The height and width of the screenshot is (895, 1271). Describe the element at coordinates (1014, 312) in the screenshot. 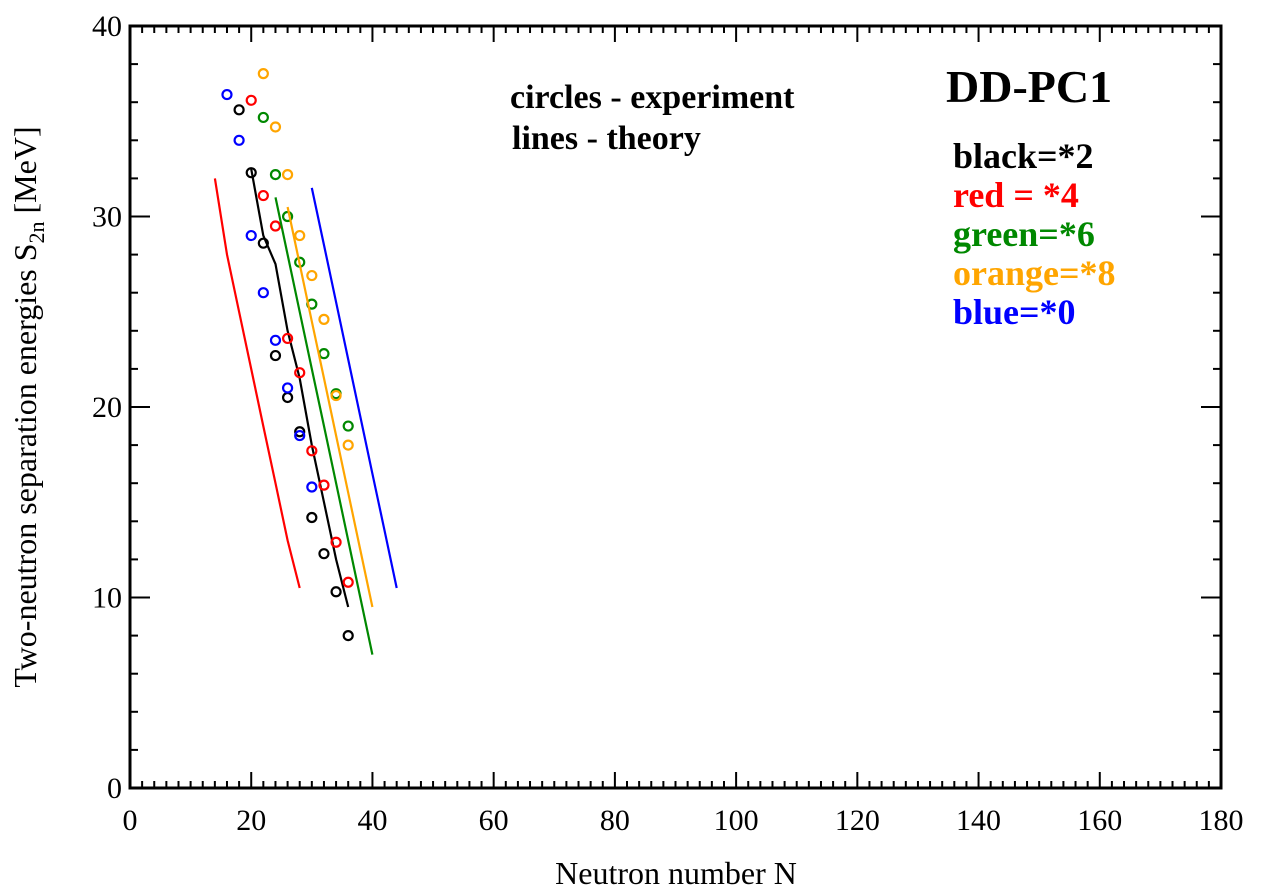

I see `legend-entry: blue=*0` at that location.